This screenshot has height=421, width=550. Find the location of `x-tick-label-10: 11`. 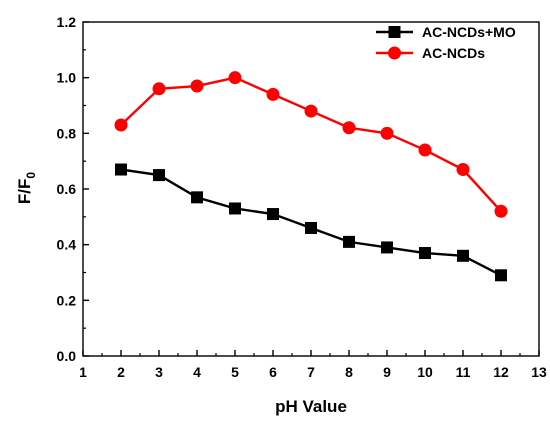

x-tick-label-10: 11 is located at coordinates (463, 372).